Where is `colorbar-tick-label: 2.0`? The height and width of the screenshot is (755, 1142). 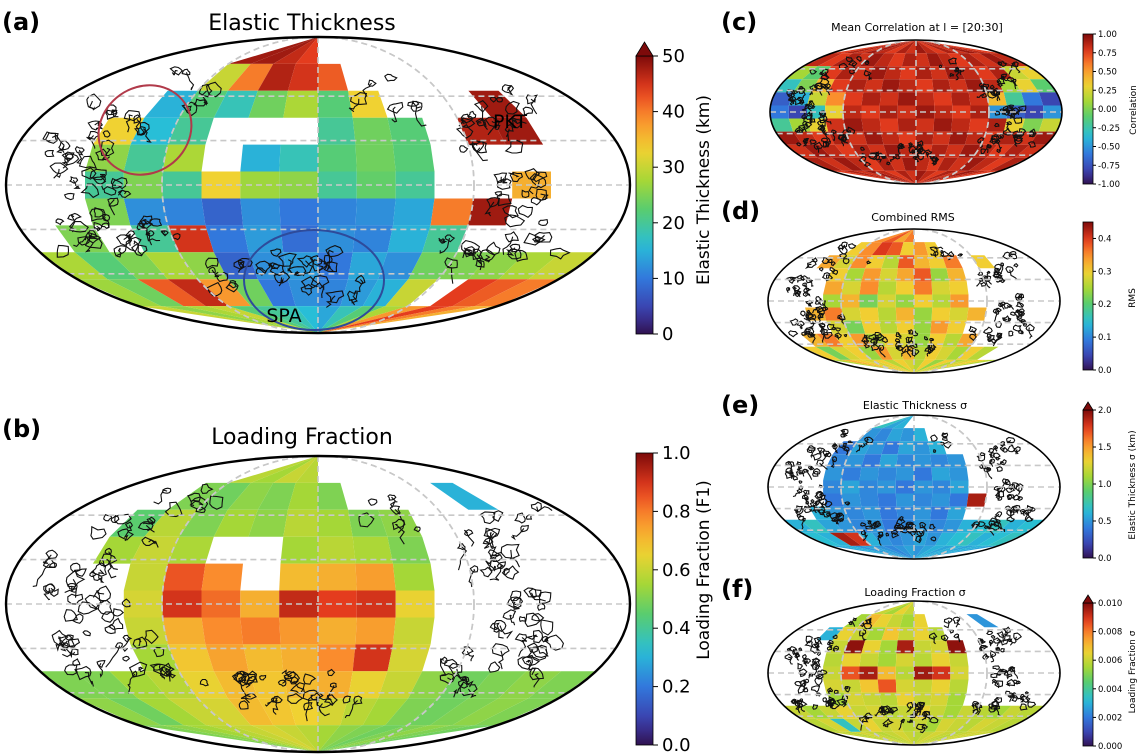
colorbar-tick-label: 2.0 is located at coordinates (1105, 411).